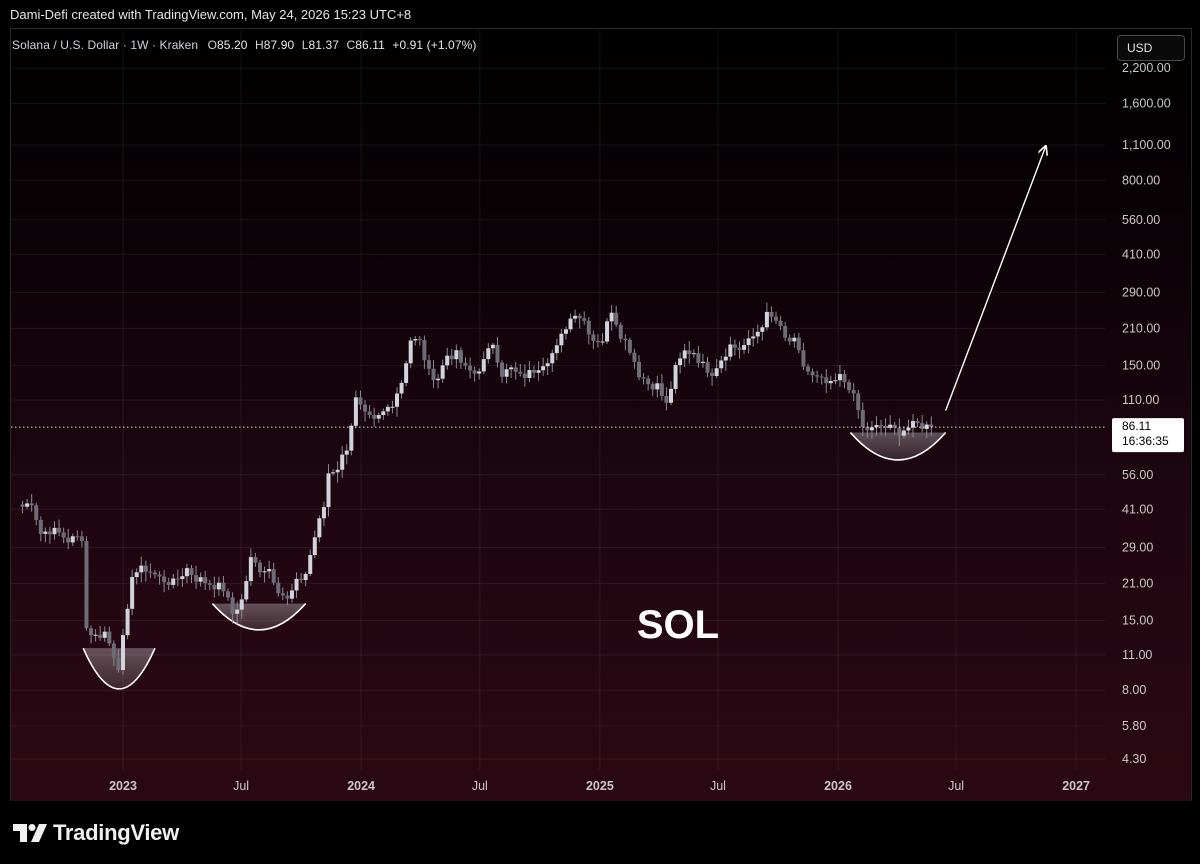 The width and height of the screenshot is (1200, 864). Describe the element at coordinates (105, 45) in the screenshot. I see `symbol-title: Solana / U.S. Dollar · 1W · Kraken` at that location.